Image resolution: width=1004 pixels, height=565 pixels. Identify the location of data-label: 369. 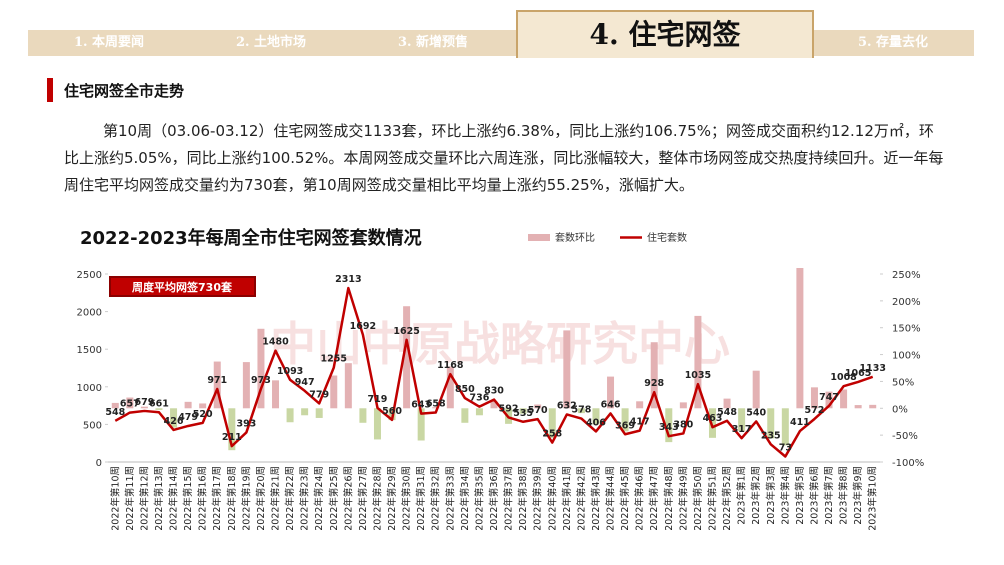
(625, 425).